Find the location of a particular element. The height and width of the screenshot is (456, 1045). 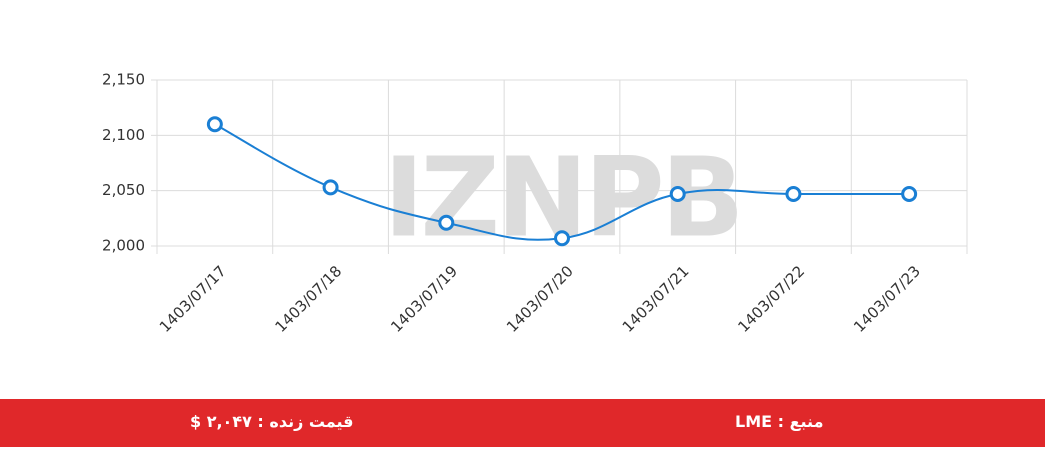

source: منبع : LME is located at coordinates (779, 421).